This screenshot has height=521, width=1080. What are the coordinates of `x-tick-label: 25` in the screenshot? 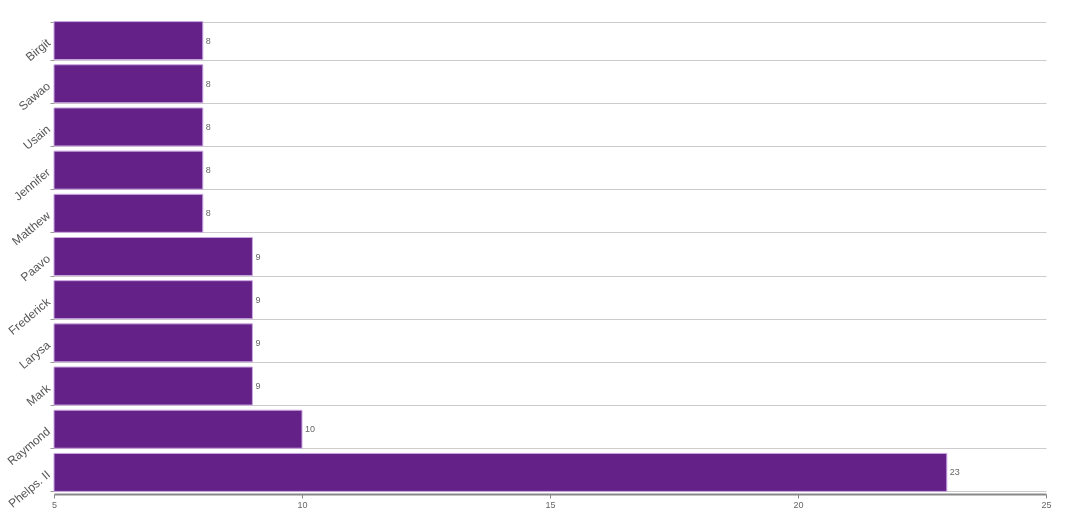 It's located at (1046, 504).